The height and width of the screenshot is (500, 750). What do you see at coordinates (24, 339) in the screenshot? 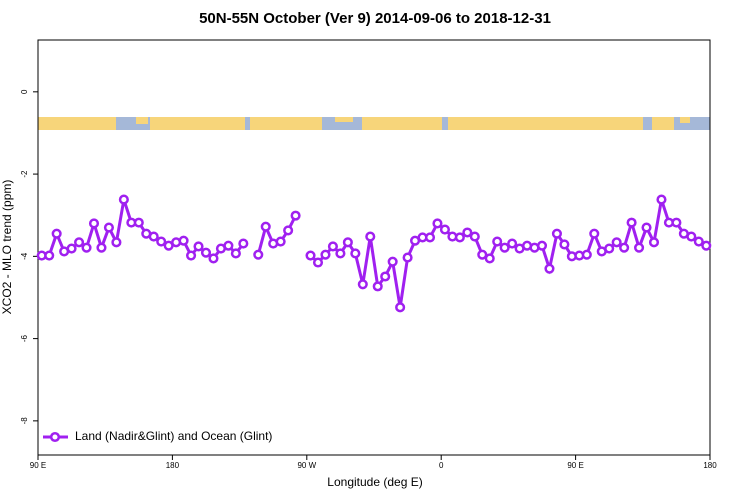
I see `y-tick-label: -6` at bounding box center [24, 339].